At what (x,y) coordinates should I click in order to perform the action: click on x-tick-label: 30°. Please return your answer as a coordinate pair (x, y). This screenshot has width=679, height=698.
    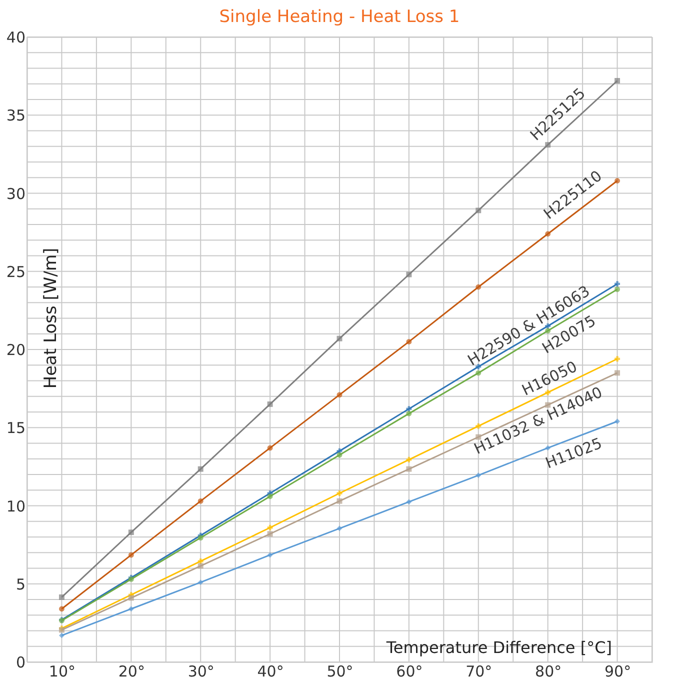
    Looking at the image, I should click on (201, 671).